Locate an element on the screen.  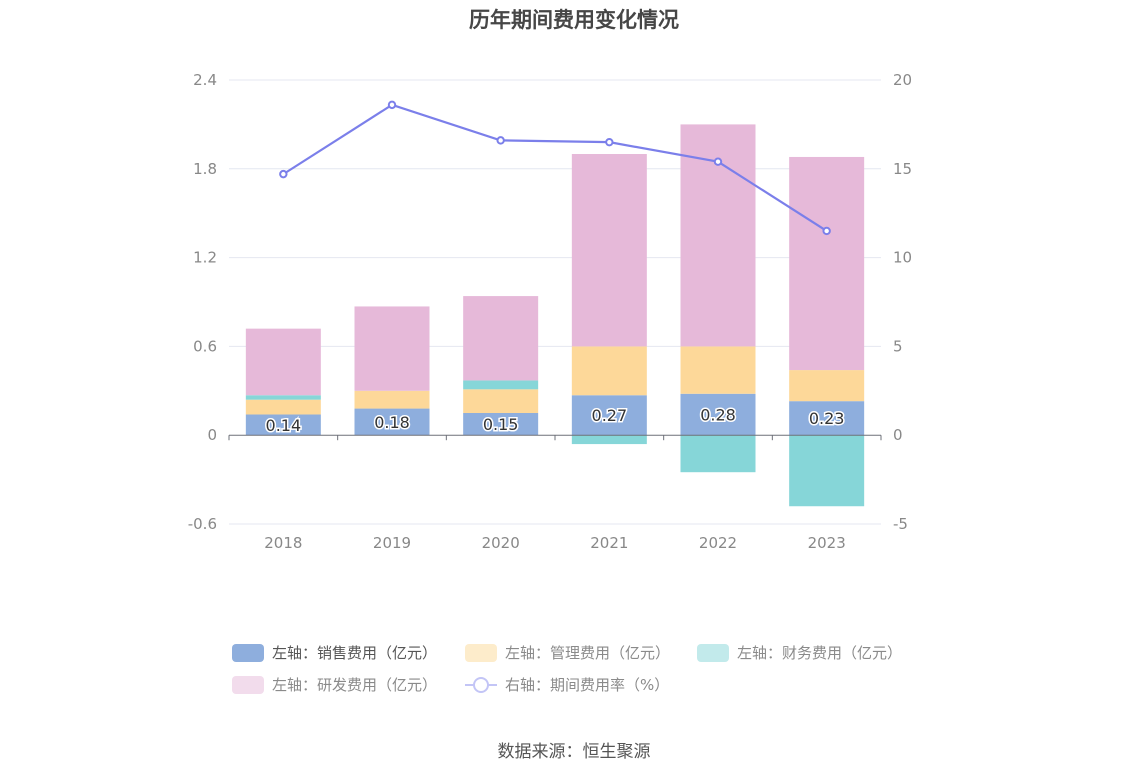
bar-3-2020 is located at coordinates (501, 338).